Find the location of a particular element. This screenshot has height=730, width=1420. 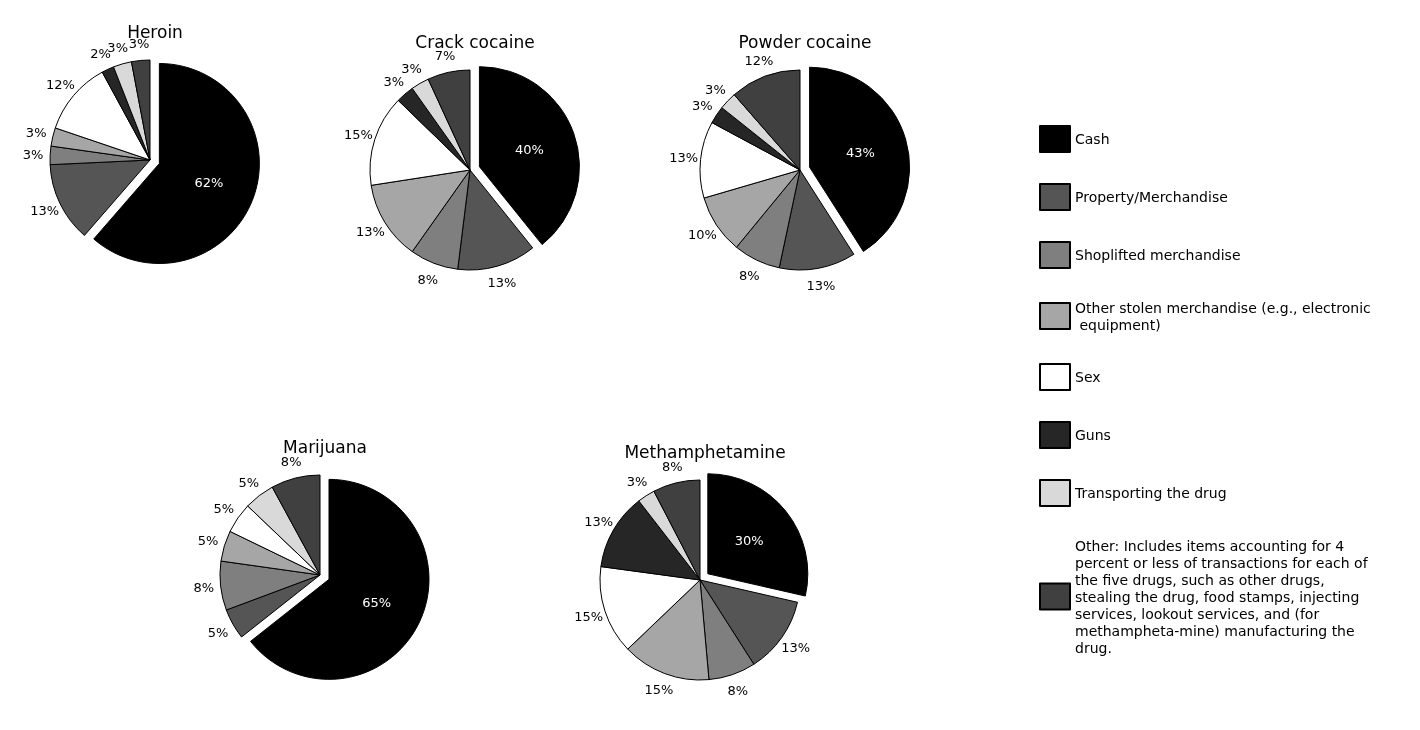

slice-label: Marijuana is located at coordinates (325, 446).